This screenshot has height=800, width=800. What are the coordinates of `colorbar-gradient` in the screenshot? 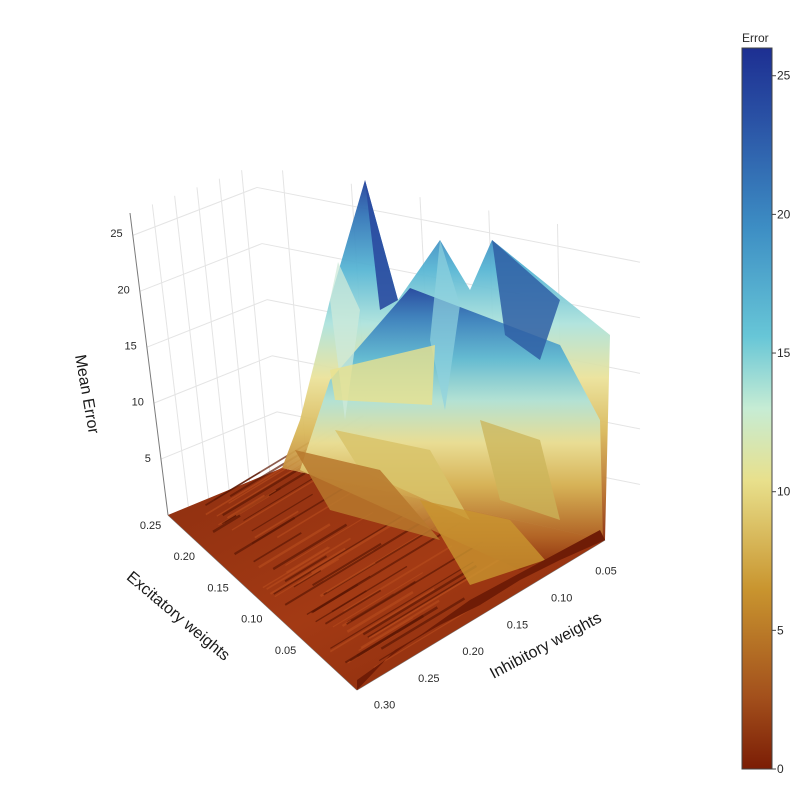 It's located at (757, 408).